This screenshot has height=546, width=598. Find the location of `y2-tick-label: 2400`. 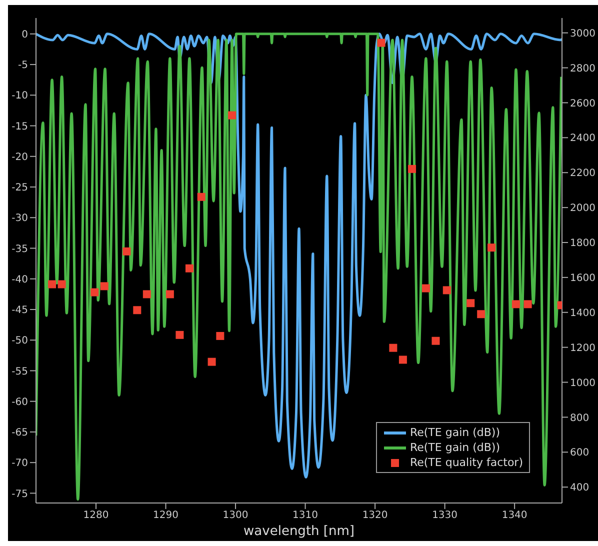

y2-tick-label: 2400 is located at coordinates (583, 138).